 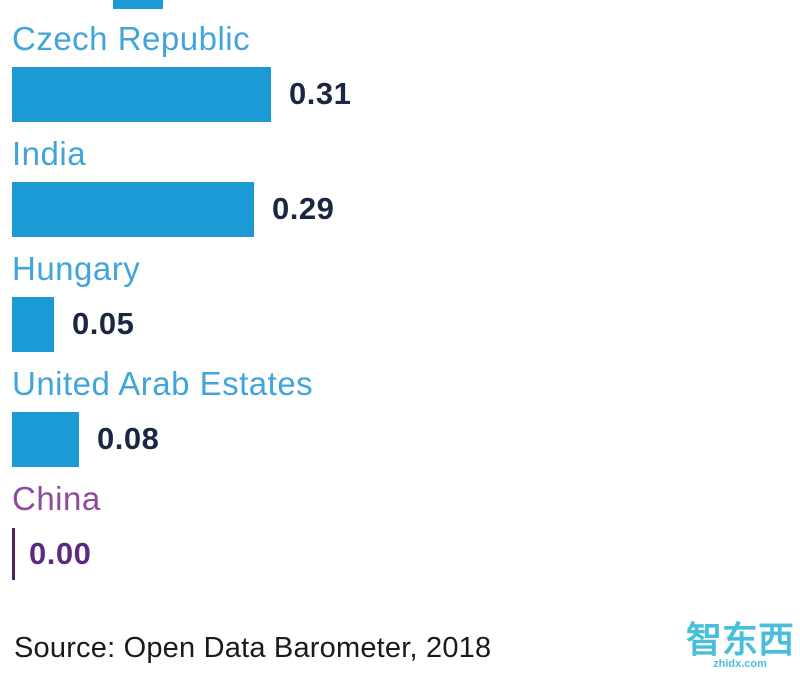 What do you see at coordinates (392, 324) in the screenshot?
I see `bar-track: 0.05` at bounding box center [392, 324].